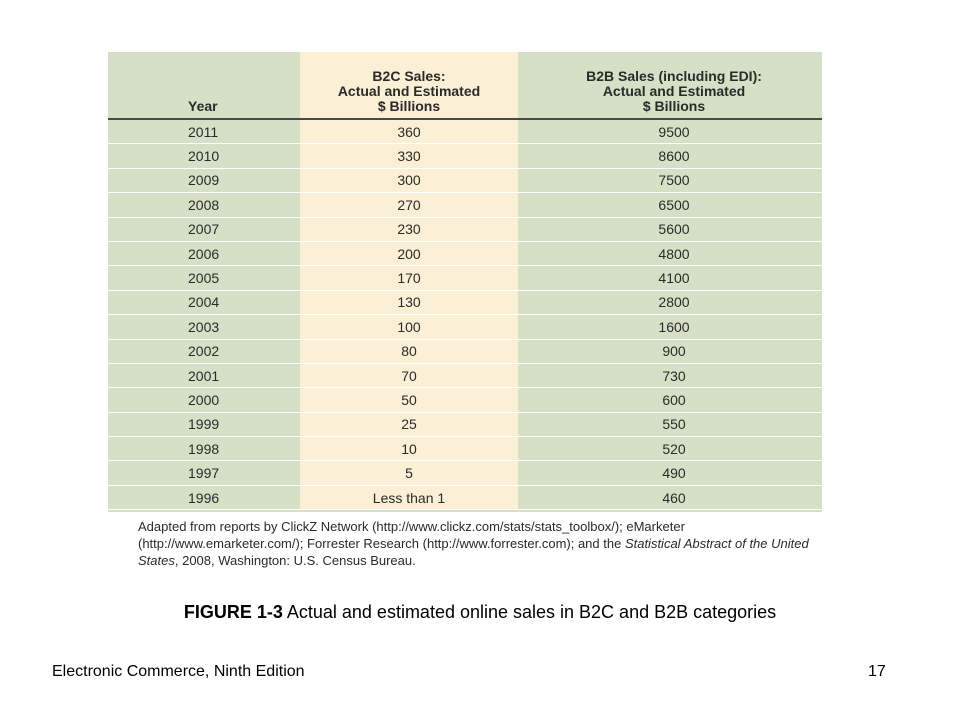 This screenshot has width=960, height=720. What do you see at coordinates (409, 303) in the screenshot?
I see `cell-b2c-sales: 130` at bounding box center [409, 303].